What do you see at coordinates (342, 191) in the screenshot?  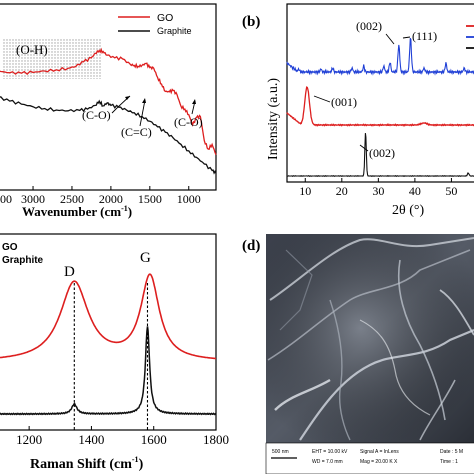 I see `panel-b-xtick-label-20: 20` at bounding box center [342, 191].